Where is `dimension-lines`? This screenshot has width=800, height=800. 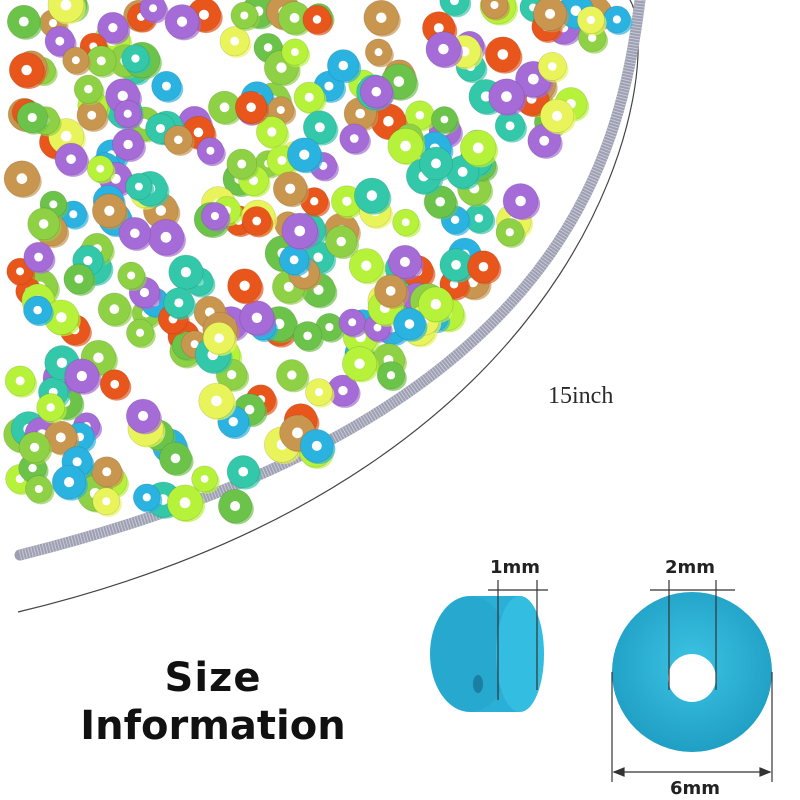
dimension-lines is located at coordinates (630, 681).